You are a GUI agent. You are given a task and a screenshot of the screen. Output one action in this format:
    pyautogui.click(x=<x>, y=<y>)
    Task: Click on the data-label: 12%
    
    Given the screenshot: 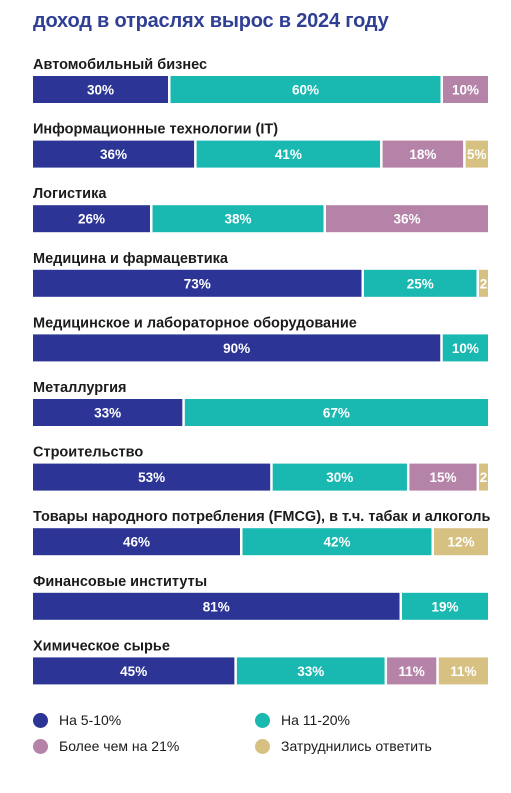 What is the action you would take?
    pyautogui.click(x=460, y=542)
    